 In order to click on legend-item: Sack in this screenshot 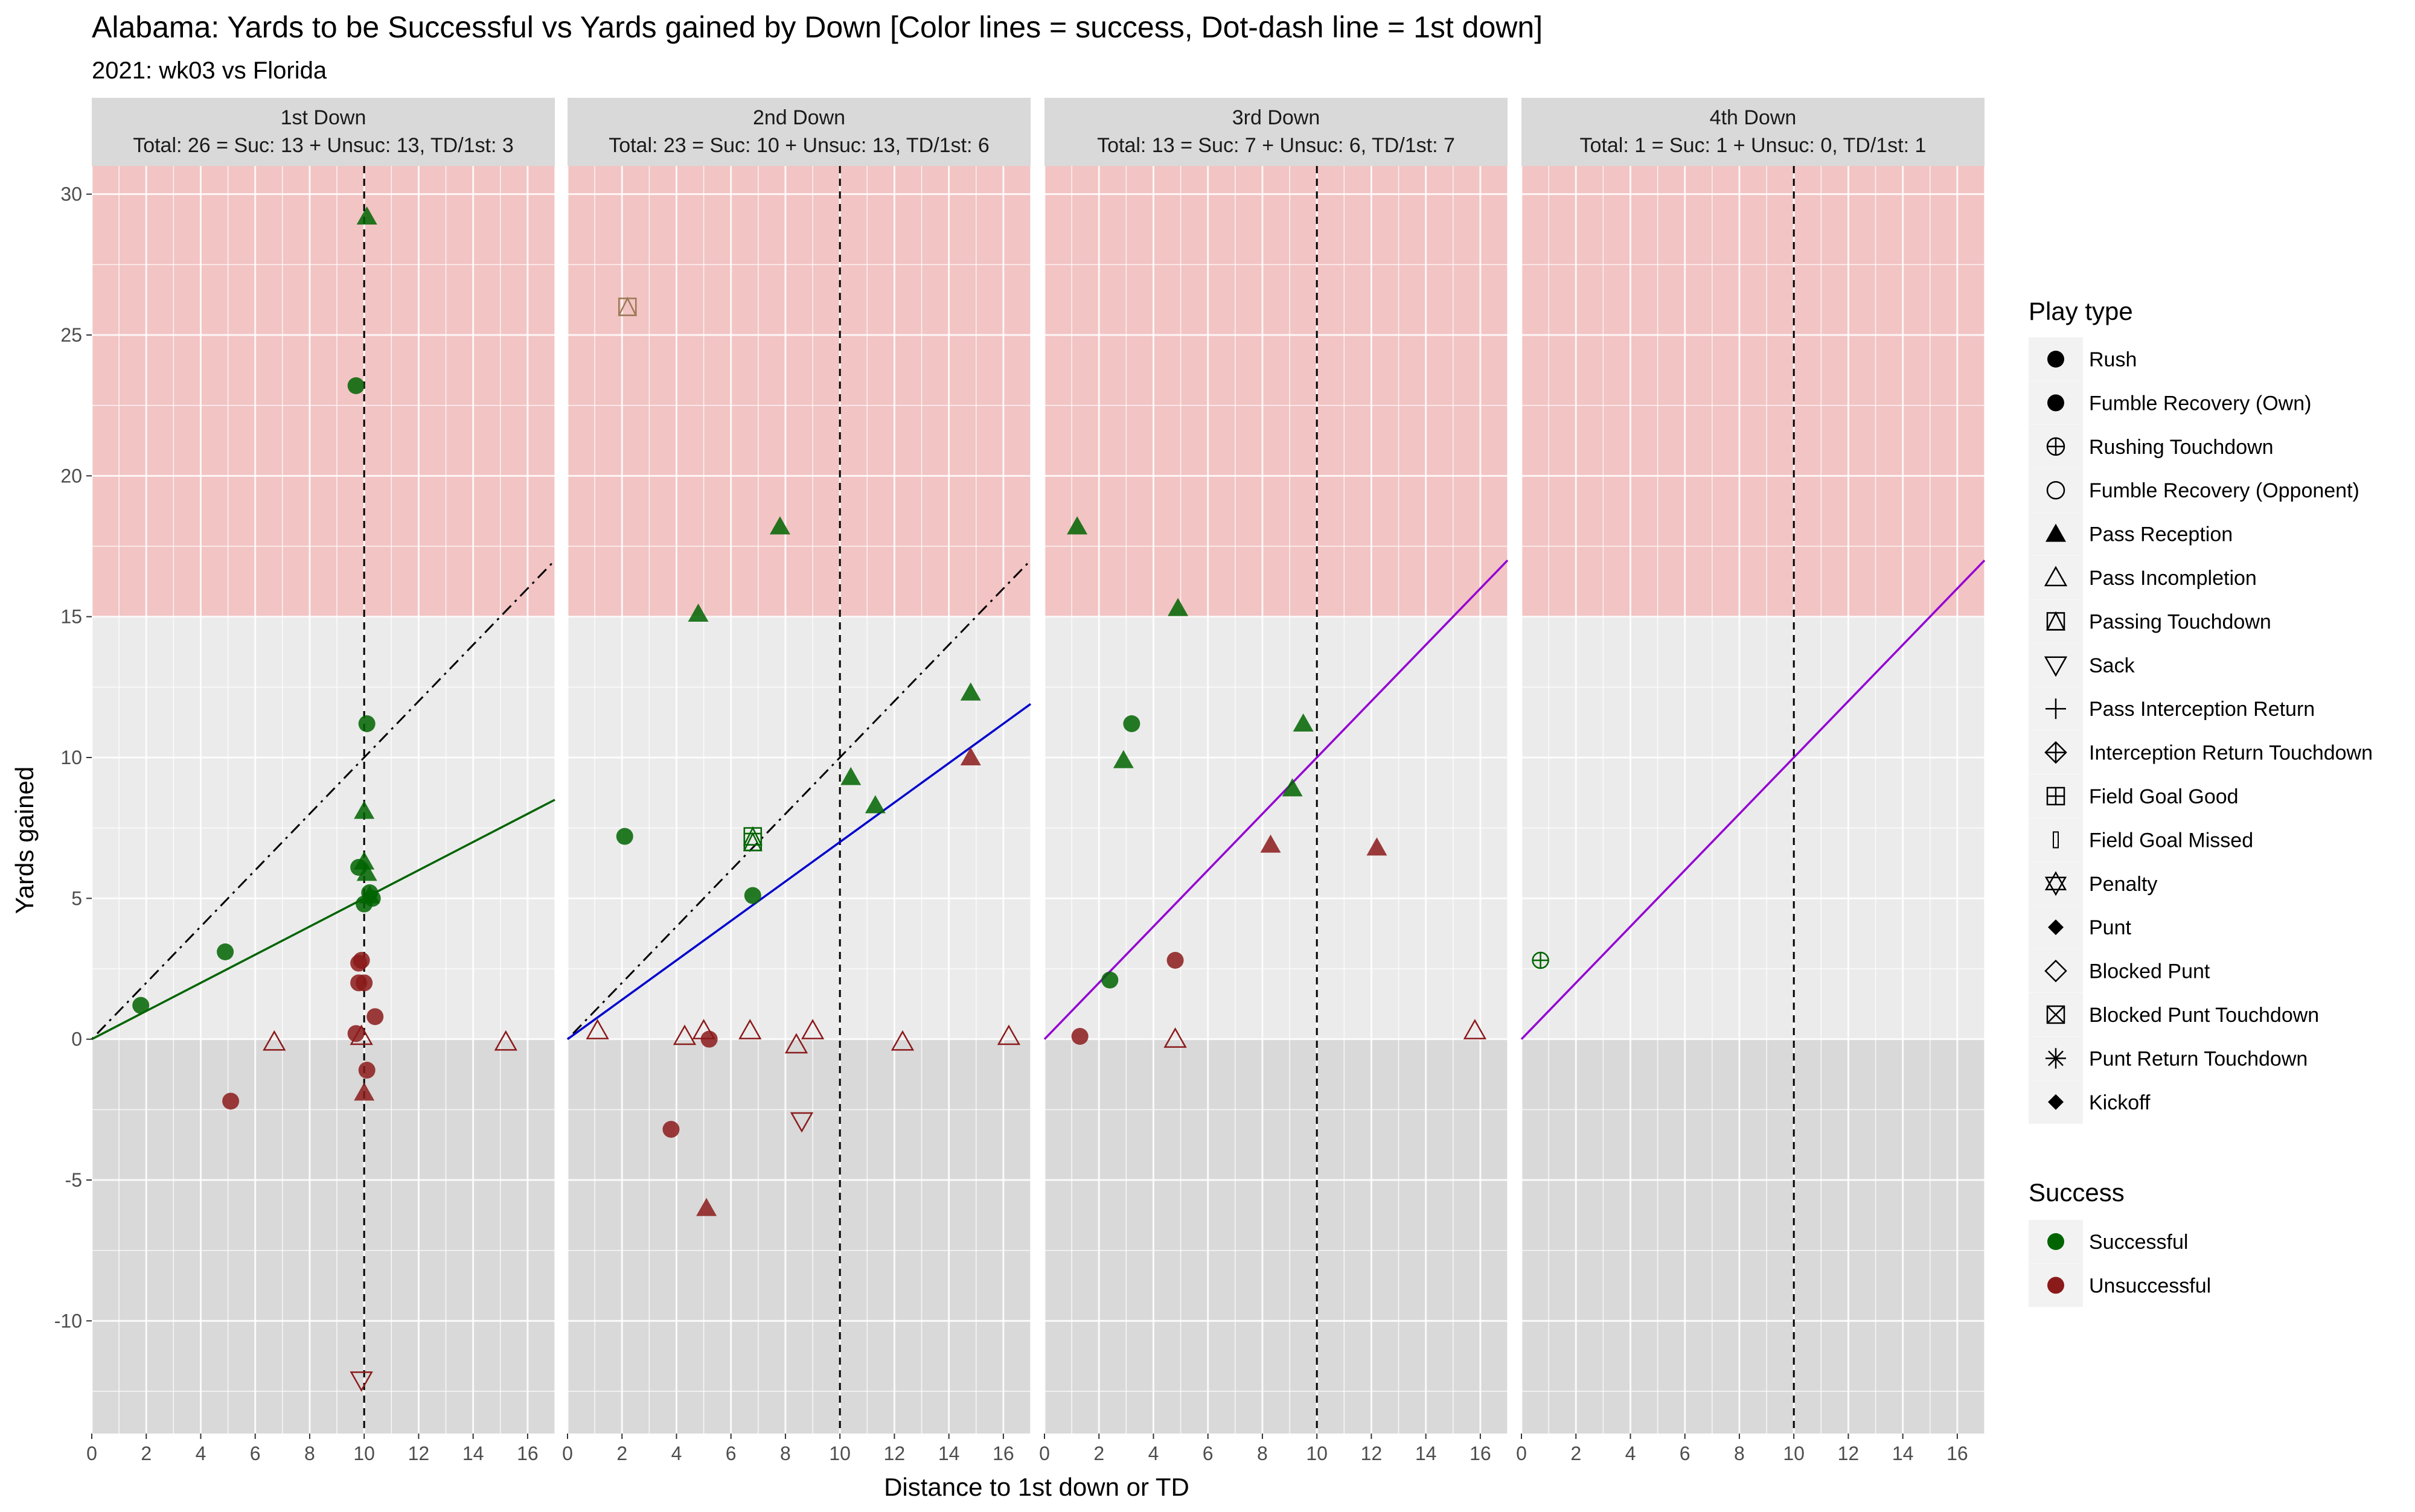, I will do `click(2082, 665)`.